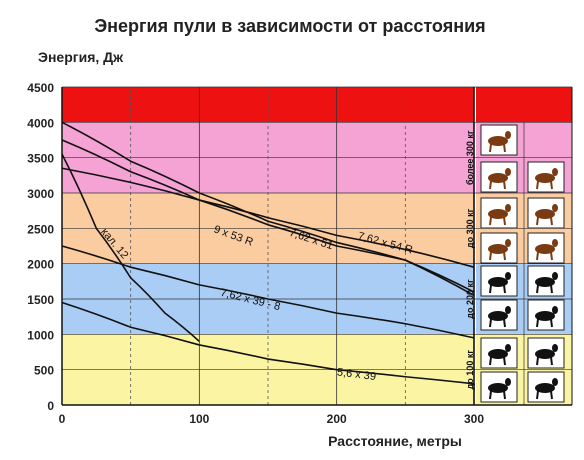 The height and width of the screenshot is (460, 584). Describe the element at coordinates (44, 371) in the screenshot. I see `y-tick-label: 500` at that location.